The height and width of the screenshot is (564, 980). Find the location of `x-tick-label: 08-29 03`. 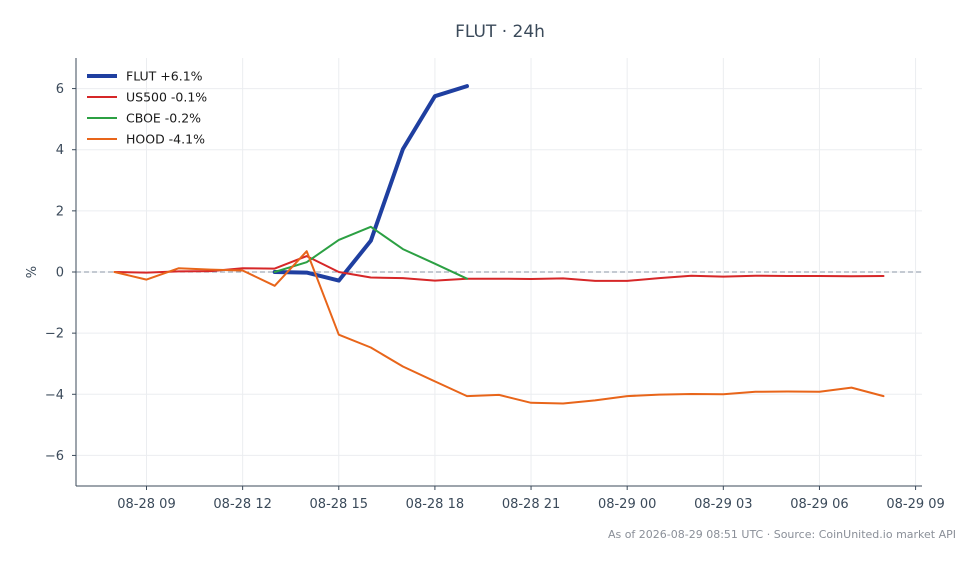

x-tick-label: 08-29 03 is located at coordinates (723, 504).